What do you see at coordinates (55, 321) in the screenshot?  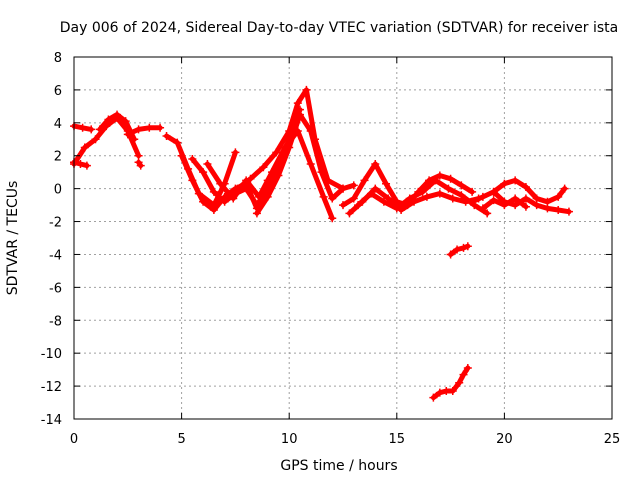 I see `y-tick-label: -8` at bounding box center [55, 321].